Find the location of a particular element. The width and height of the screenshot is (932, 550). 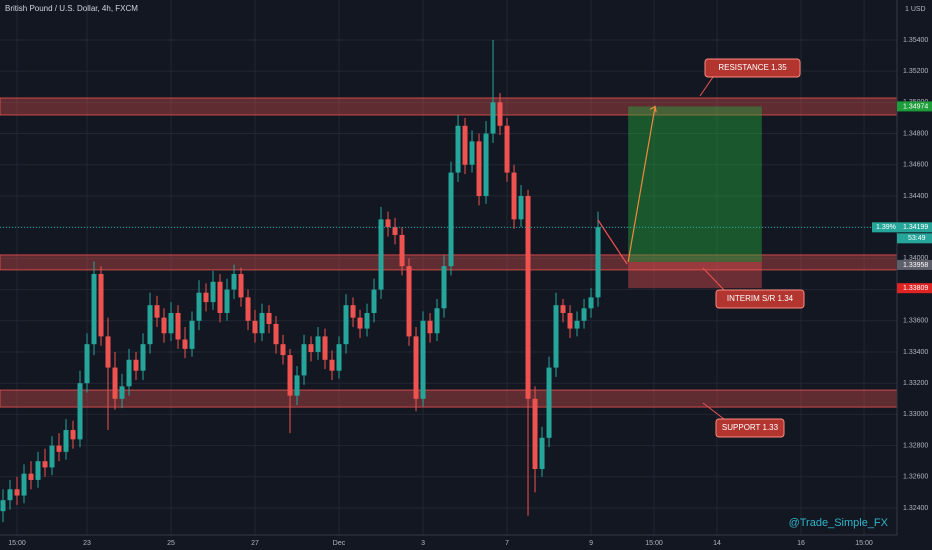

callout-label: INTERIM S/R 1.34 is located at coordinates (760, 298).